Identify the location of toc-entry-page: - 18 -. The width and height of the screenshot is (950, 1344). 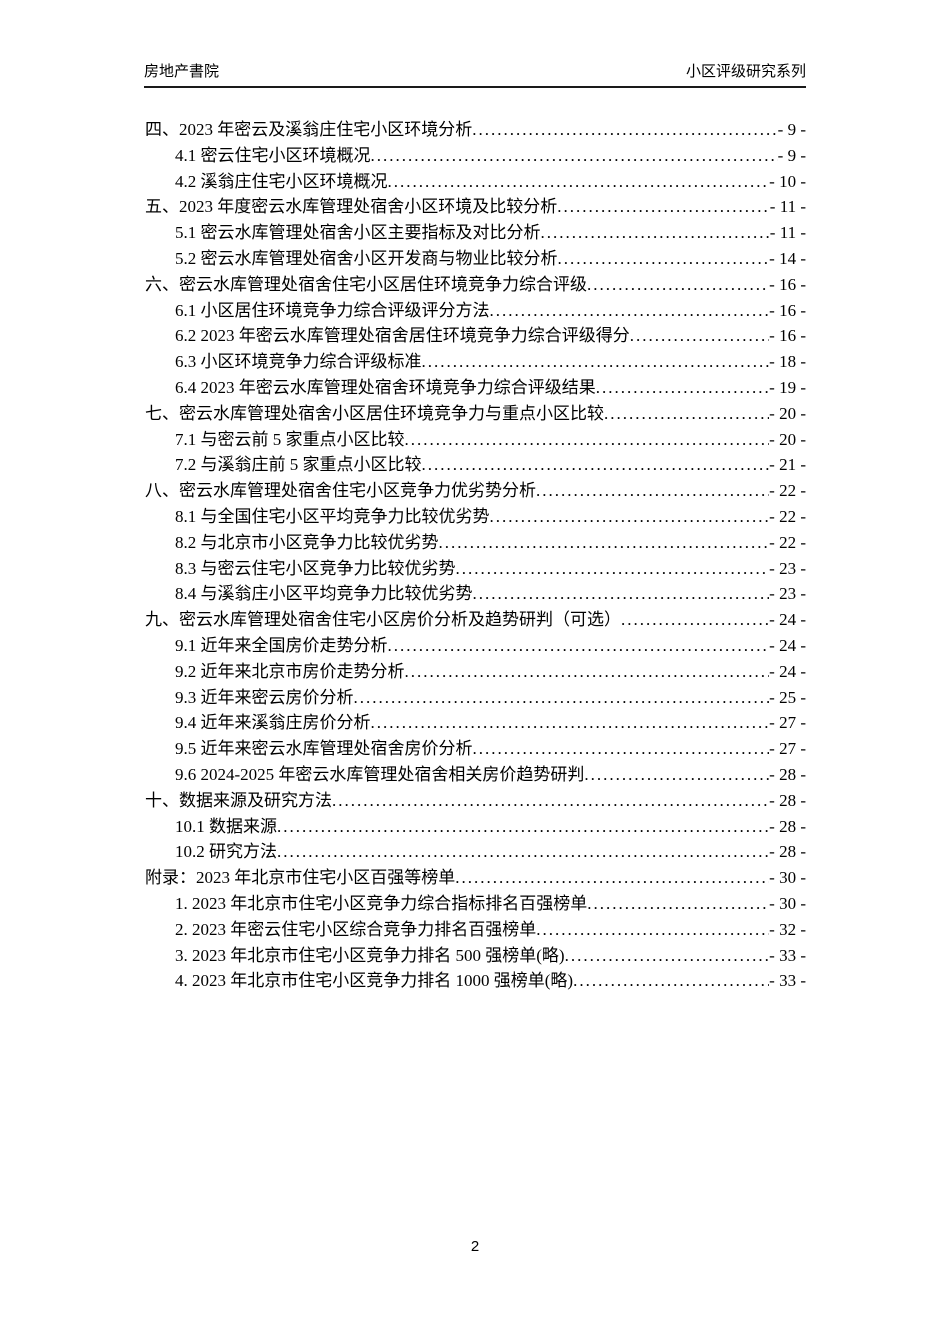
(787, 362).